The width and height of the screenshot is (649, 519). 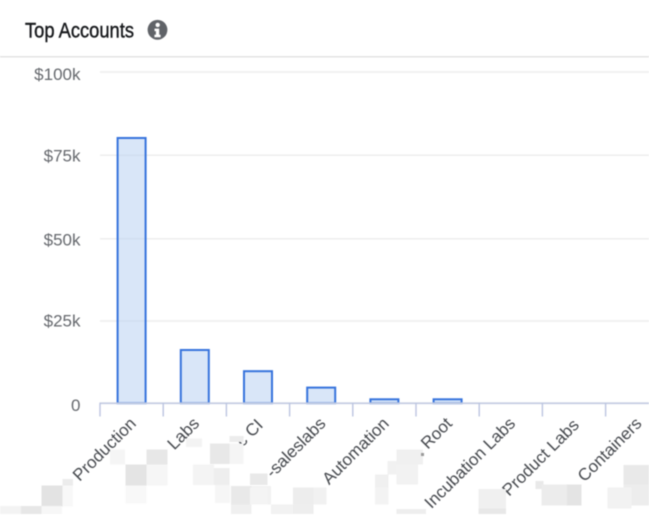 I want to click on svg-text: $25k, so click(x=62, y=320).